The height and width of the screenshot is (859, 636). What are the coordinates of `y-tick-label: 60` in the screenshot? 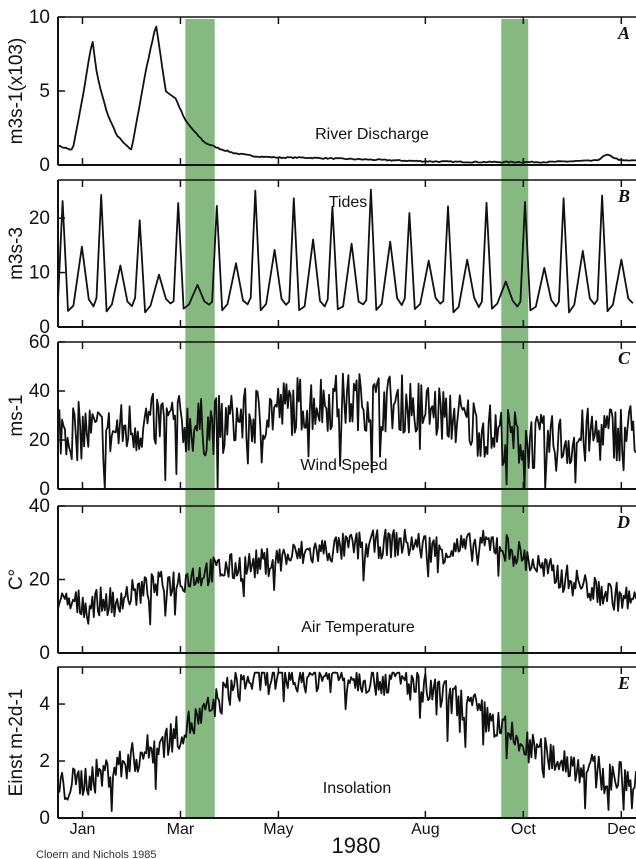 It's located at (39, 342).